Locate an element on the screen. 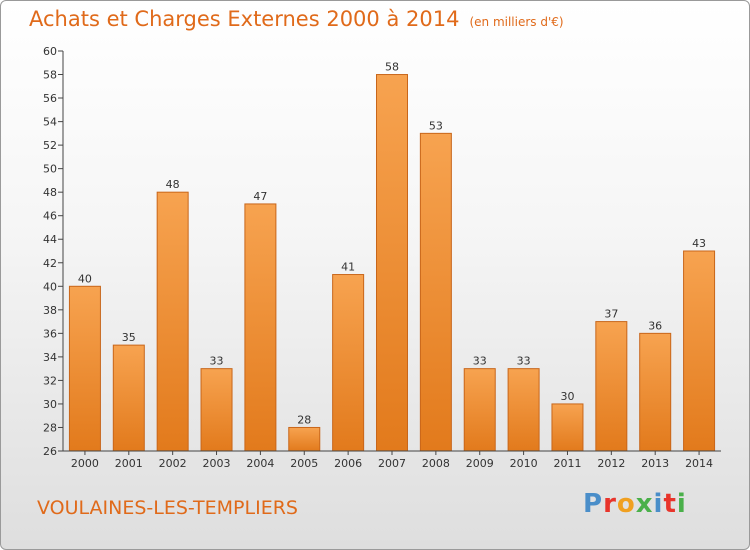  data-label-2003: 33 is located at coordinates (217, 361).